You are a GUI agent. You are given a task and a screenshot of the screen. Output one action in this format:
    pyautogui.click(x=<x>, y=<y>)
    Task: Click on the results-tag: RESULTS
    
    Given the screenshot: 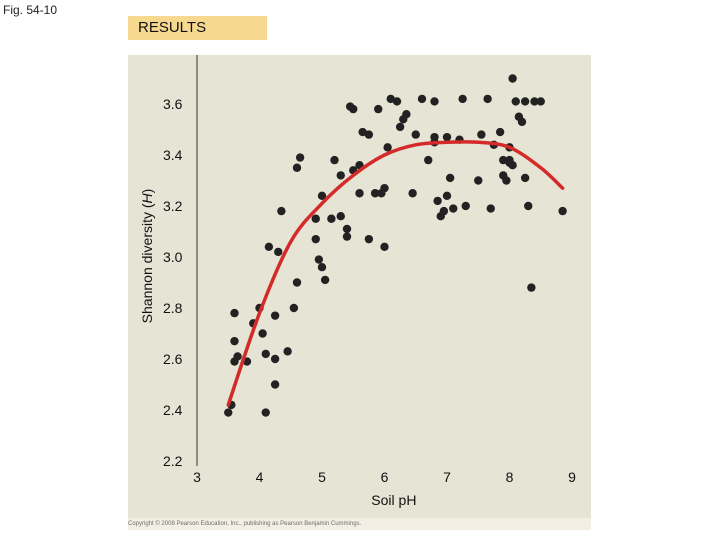 What is the action you would take?
    pyautogui.click(x=197, y=28)
    